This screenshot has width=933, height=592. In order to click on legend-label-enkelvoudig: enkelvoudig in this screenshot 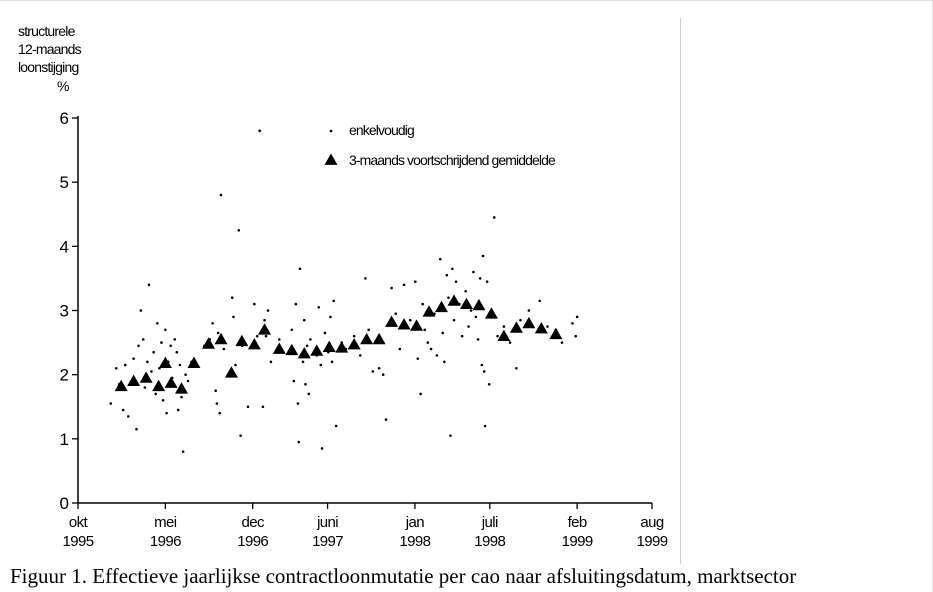, I will do `click(381, 130)`.